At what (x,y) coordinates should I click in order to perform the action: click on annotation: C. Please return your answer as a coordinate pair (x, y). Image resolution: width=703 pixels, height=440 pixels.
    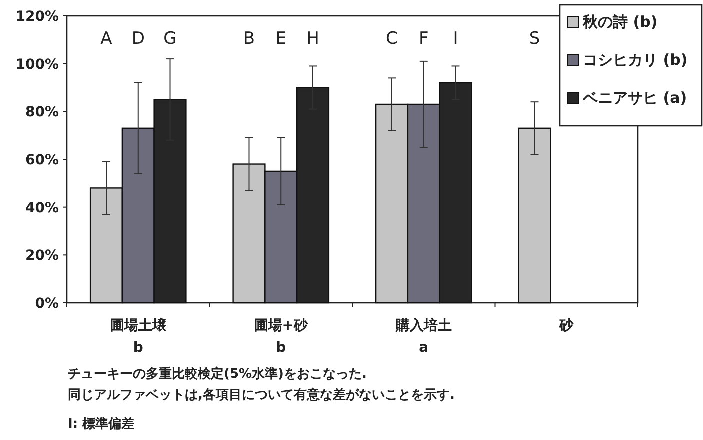
    Looking at the image, I should click on (392, 39).